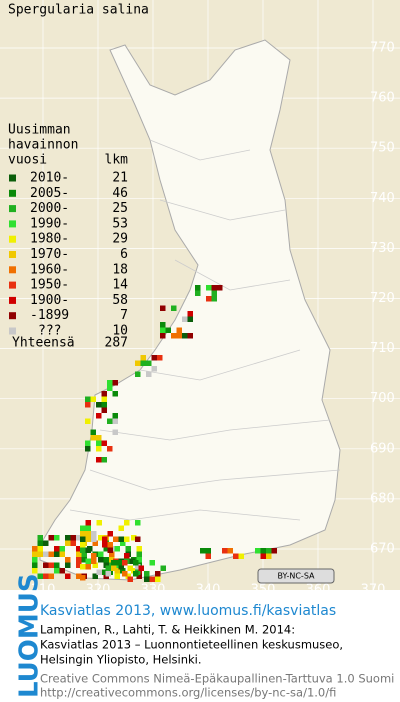 The height and width of the screenshot is (702, 400). What do you see at coordinates (121, 660) in the screenshot?
I see `citation: Helsingin Yliopisto, Helsinki.` at bounding box center [121, 660].